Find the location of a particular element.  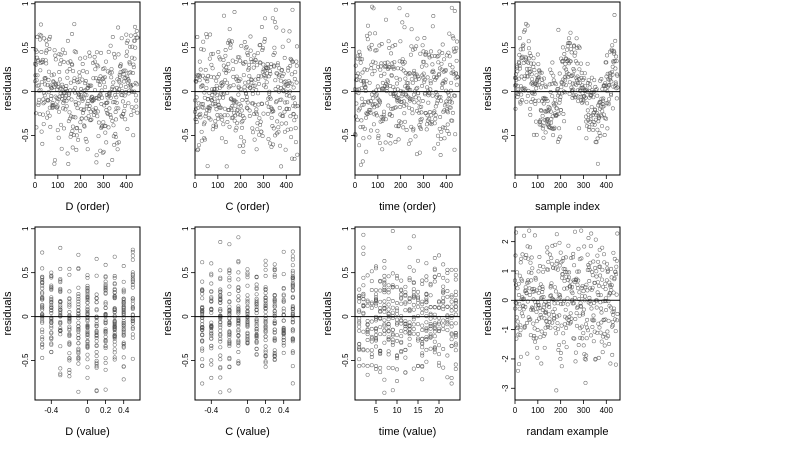

x-axis-label: C (value) is located at coordinates (247, 432).